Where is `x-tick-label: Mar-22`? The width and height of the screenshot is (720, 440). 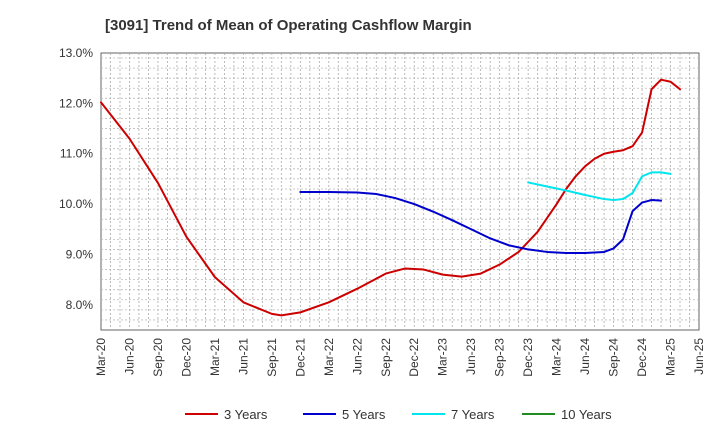
x-tick-label: Mar-22 is located at coordinates (329, 357).